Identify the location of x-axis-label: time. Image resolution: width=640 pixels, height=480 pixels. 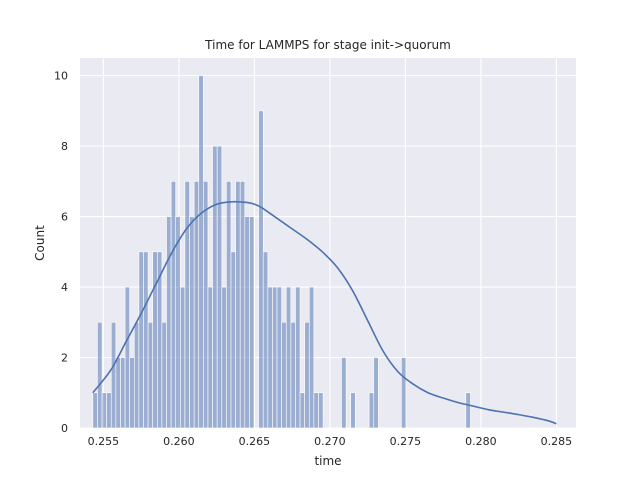
(327, 461).